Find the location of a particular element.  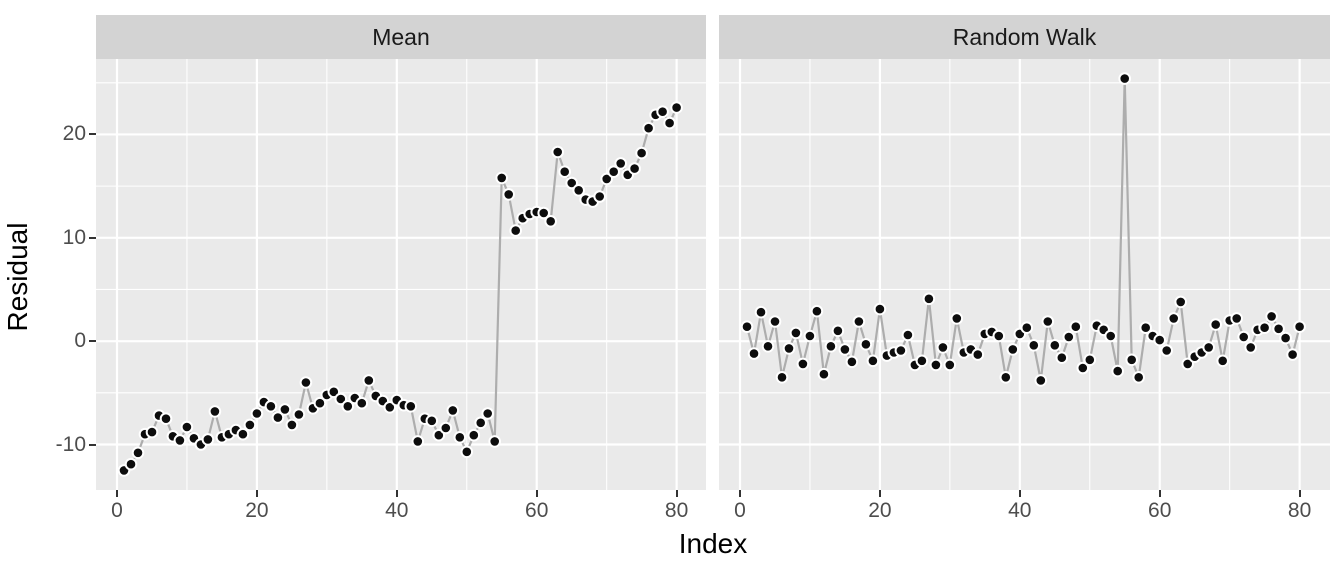

x-tick-label: 40 is located at coordinates (1020, 510).